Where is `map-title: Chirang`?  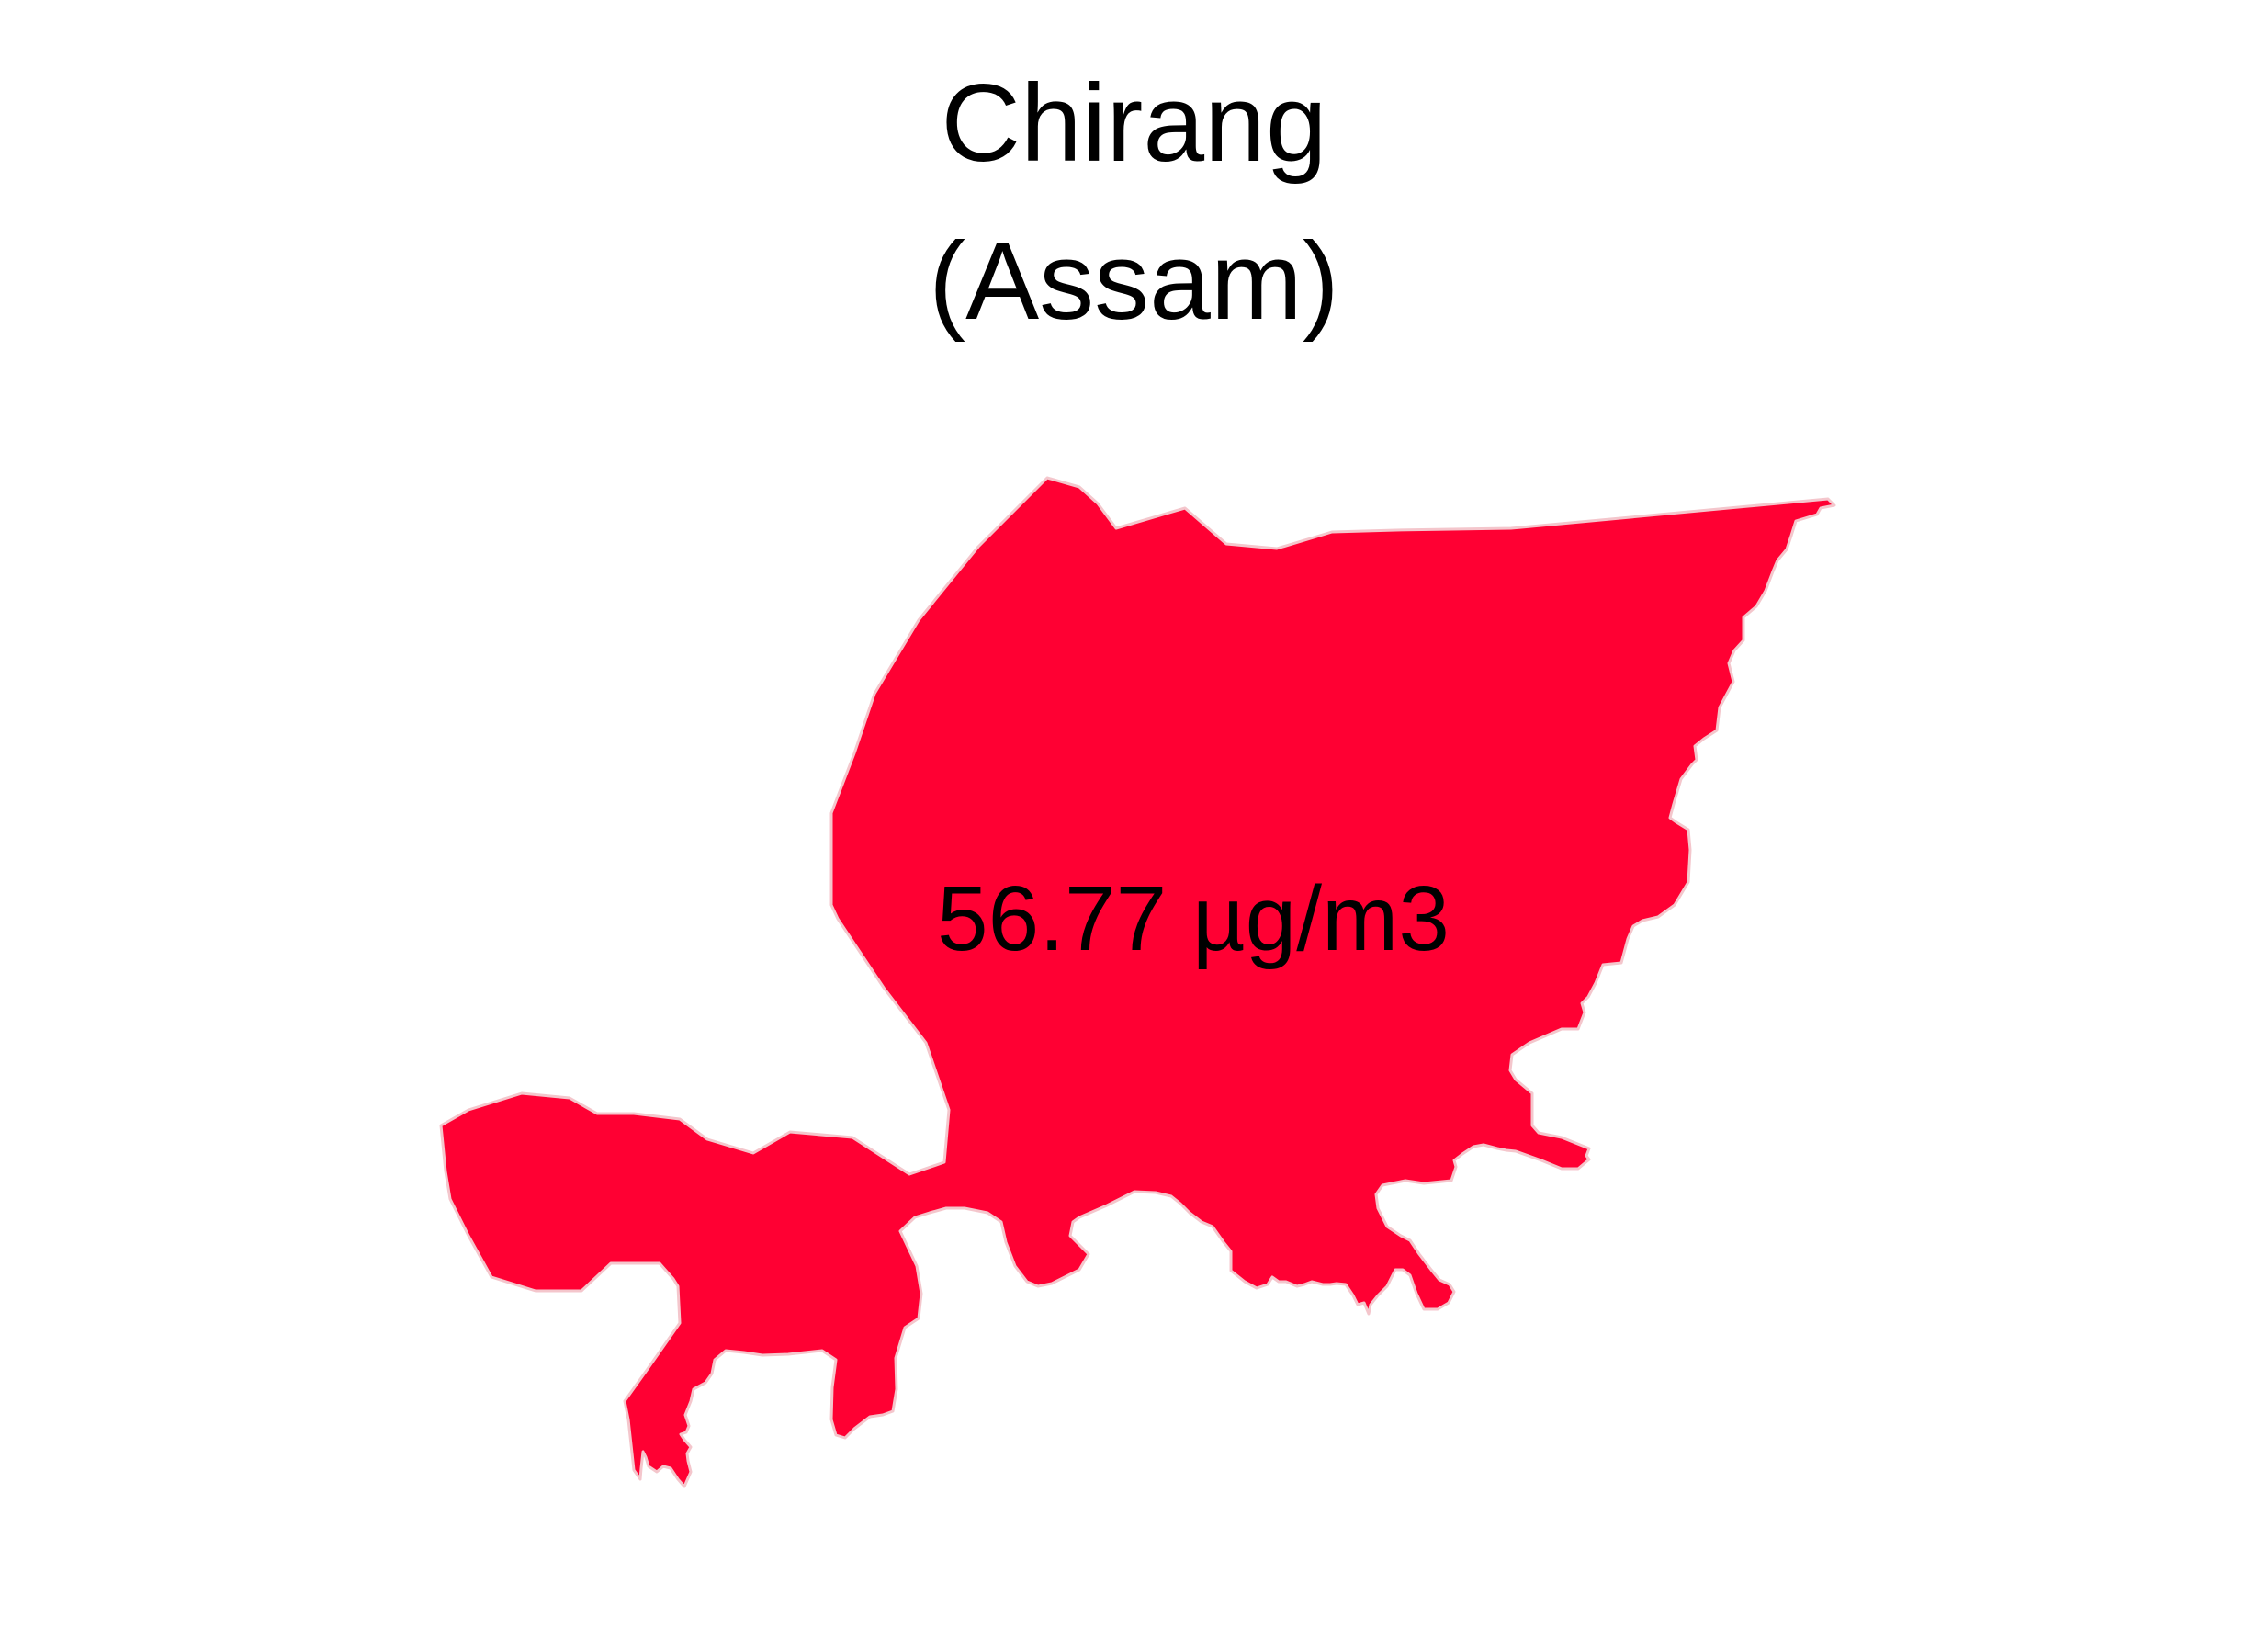 map-title: Chirang is located at coordinates (1134, 123).